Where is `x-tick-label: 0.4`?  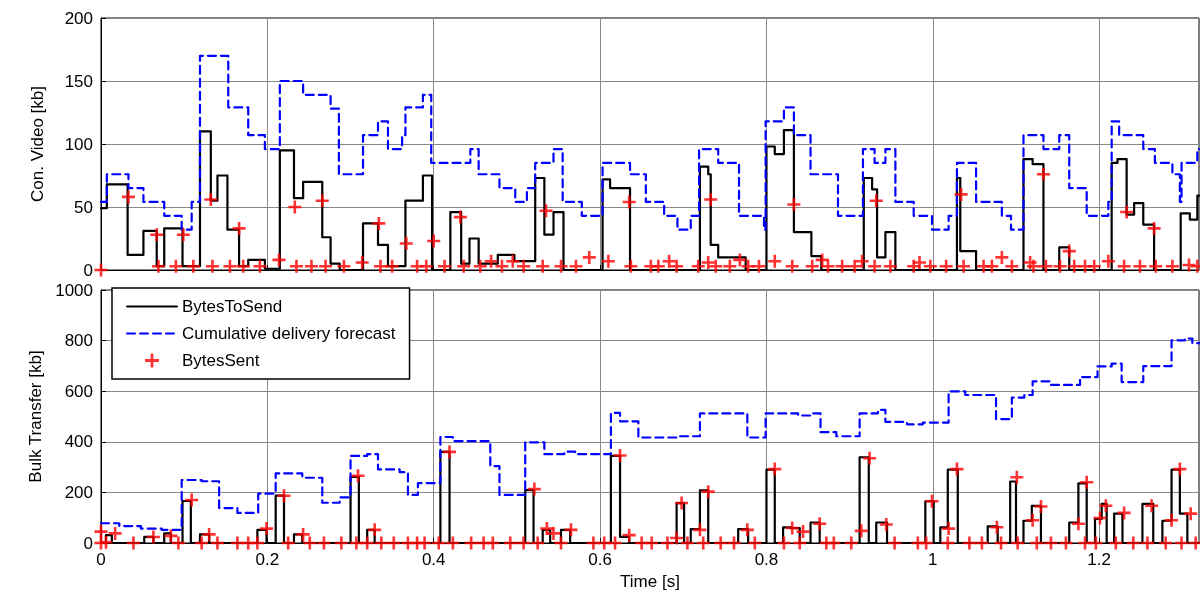
x-tick-label: 0.4 is located at coordinates (433, 559).